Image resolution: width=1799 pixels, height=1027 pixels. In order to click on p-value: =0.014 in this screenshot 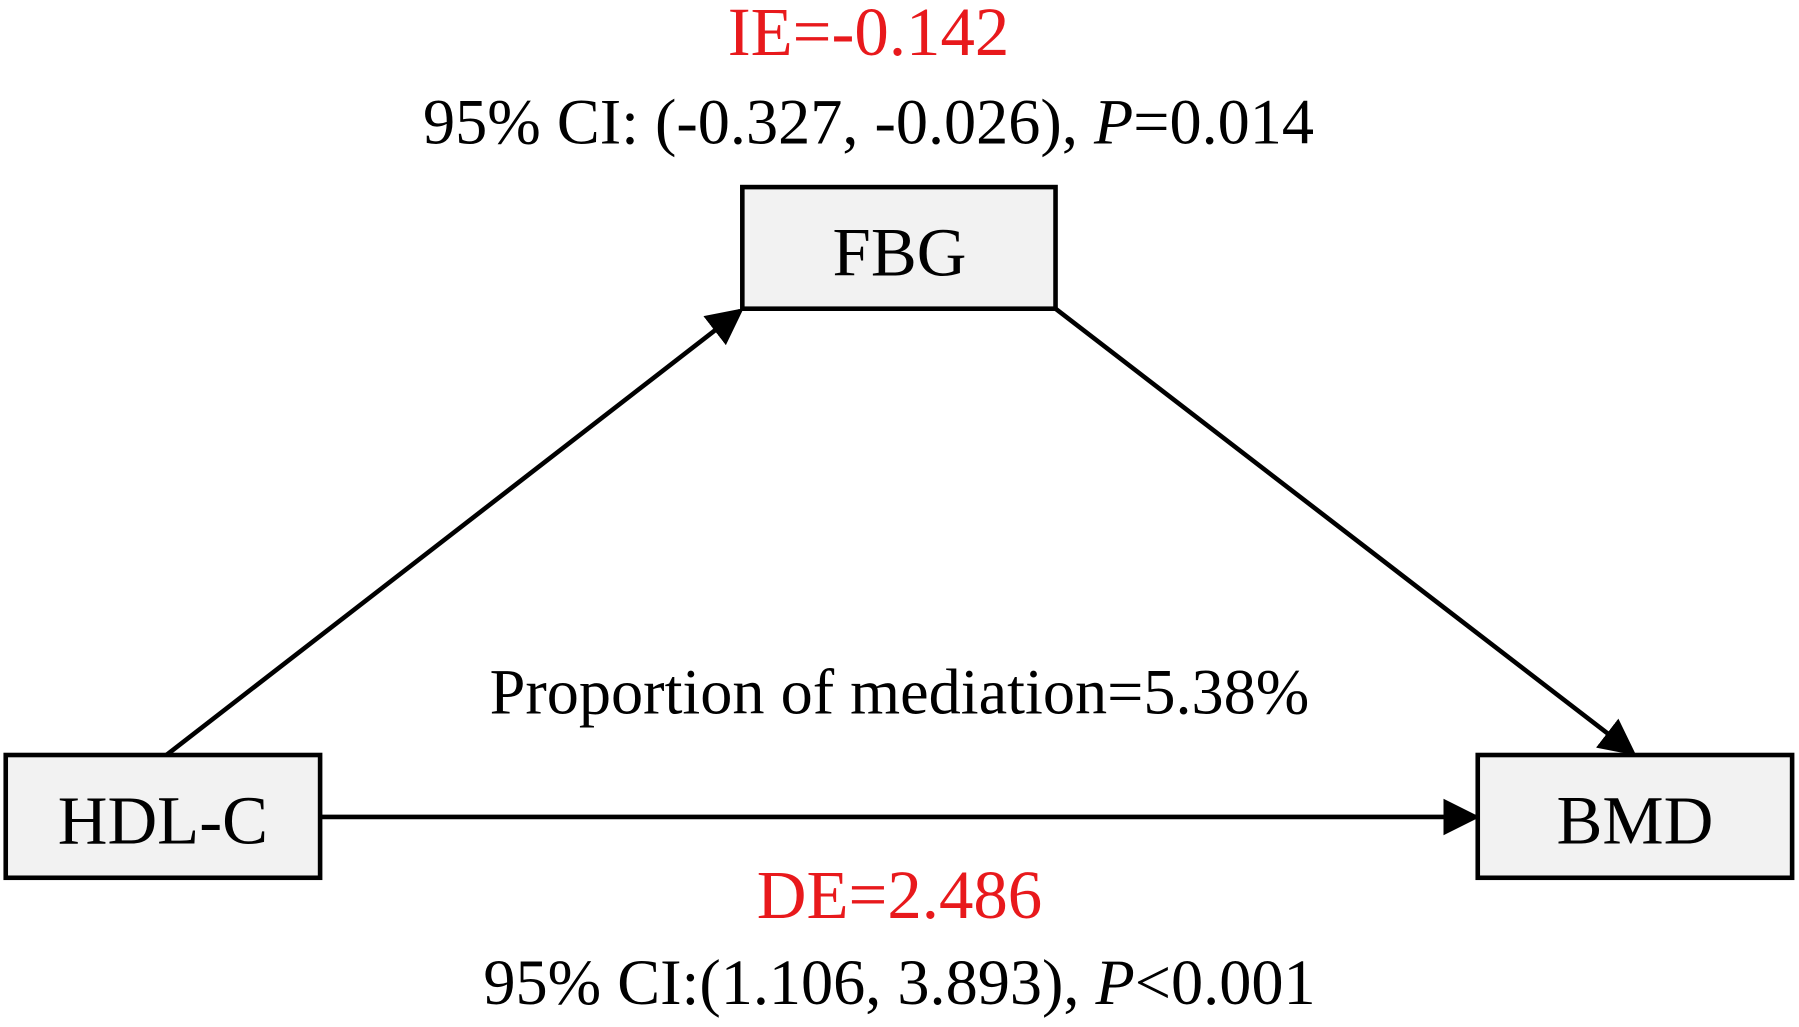, I will do `click(1223, 121)`.